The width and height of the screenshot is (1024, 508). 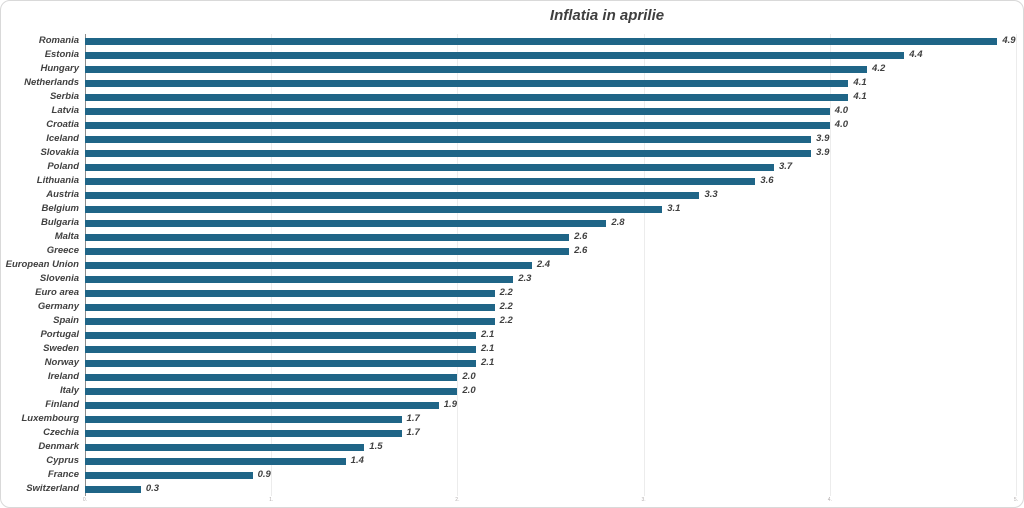 What do you see at coordinates (550, 447) in the screenshot?
I see `bar-row: 1.5` at bounding box center [550, 447].